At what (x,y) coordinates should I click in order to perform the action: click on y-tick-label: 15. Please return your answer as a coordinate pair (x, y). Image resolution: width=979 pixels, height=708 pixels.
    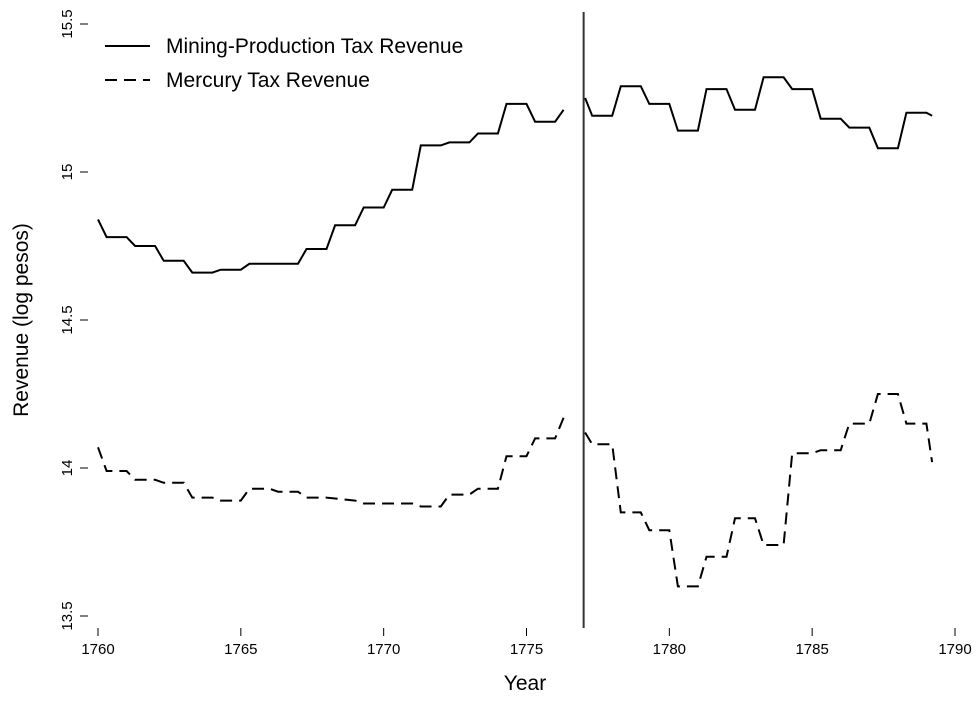
    Looking at the image, I should click on (67, 172).